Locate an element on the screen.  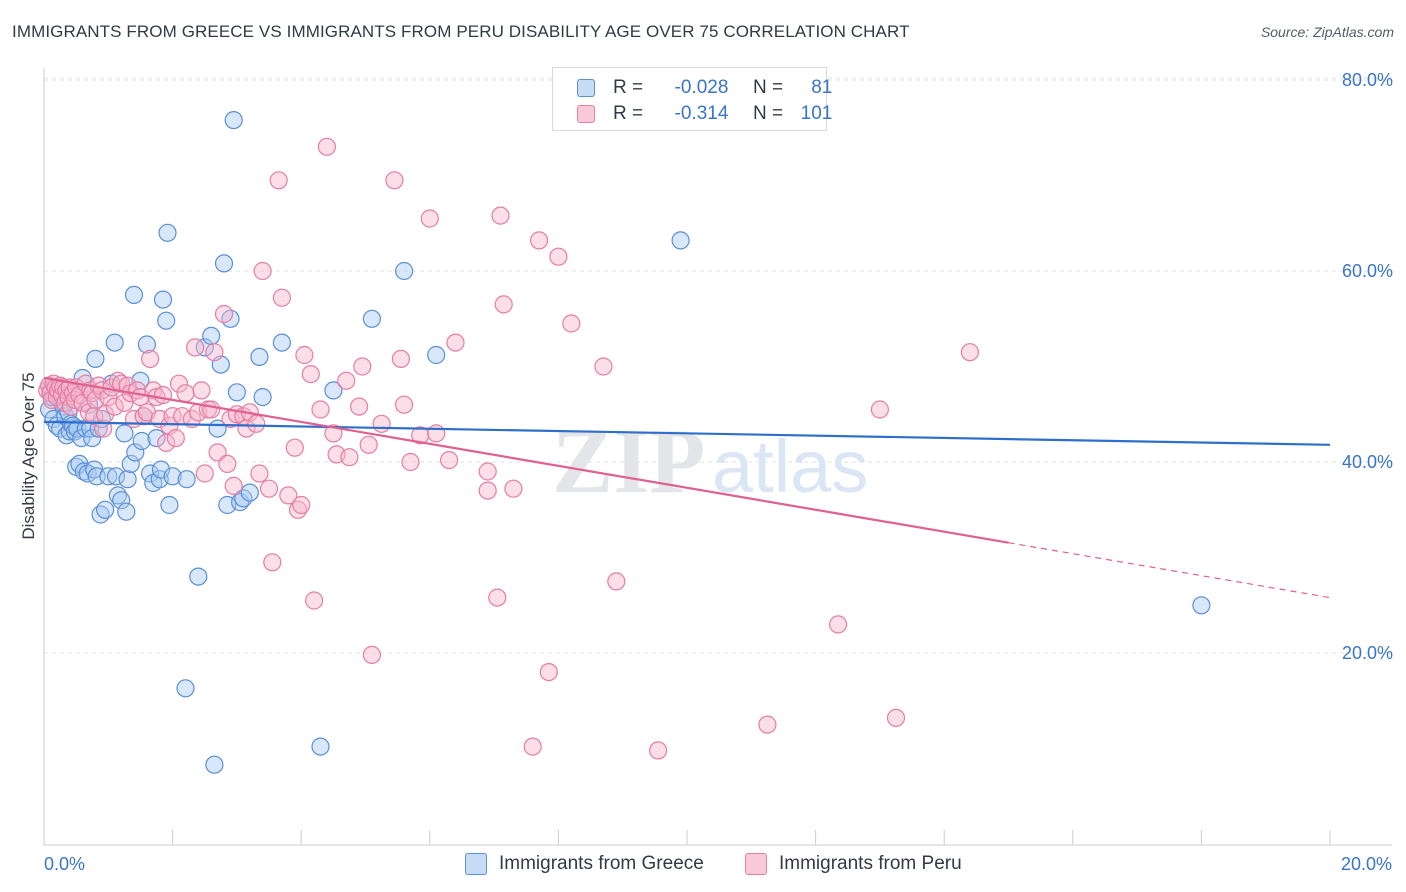
bottom-legend-swatch-greece is located at coordinates (476, 864).